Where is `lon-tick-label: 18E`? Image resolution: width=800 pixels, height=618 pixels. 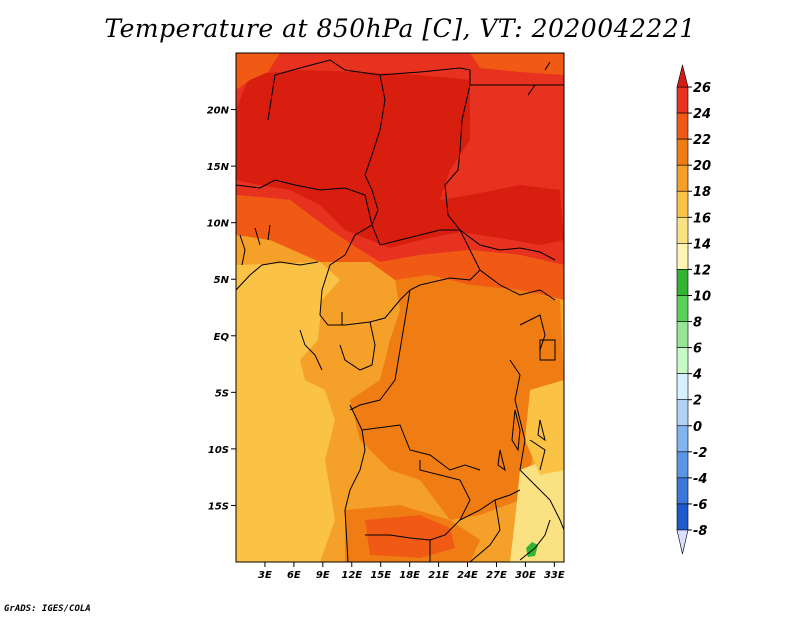 lon-tick-label: 18E is located at coordinates (409, 575).